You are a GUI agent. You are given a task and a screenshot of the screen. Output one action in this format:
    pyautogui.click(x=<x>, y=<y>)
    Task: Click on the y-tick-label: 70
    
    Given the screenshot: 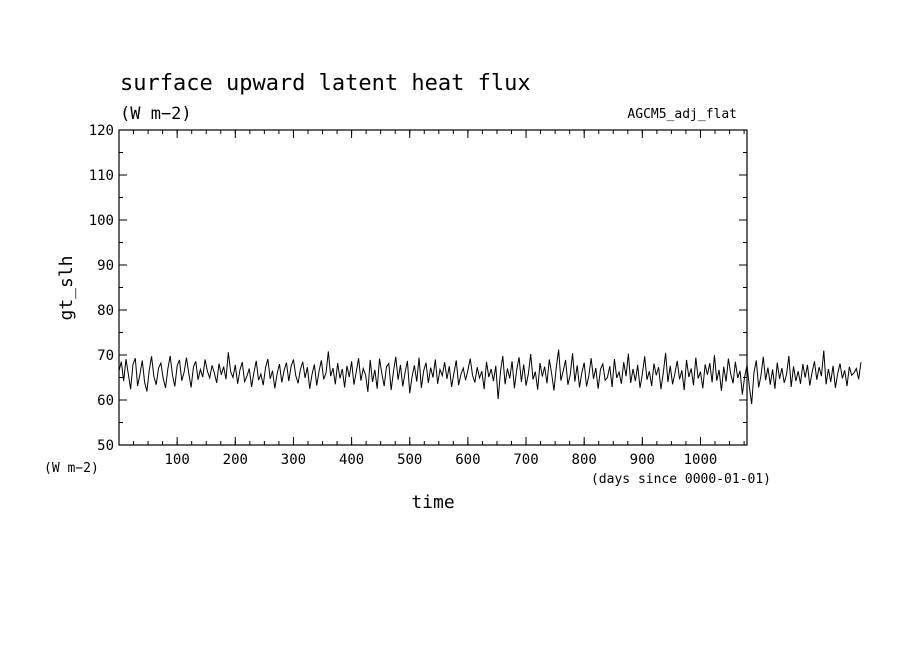 What is the action you would take?
    pyautogui.click(x=105, y=356)
    